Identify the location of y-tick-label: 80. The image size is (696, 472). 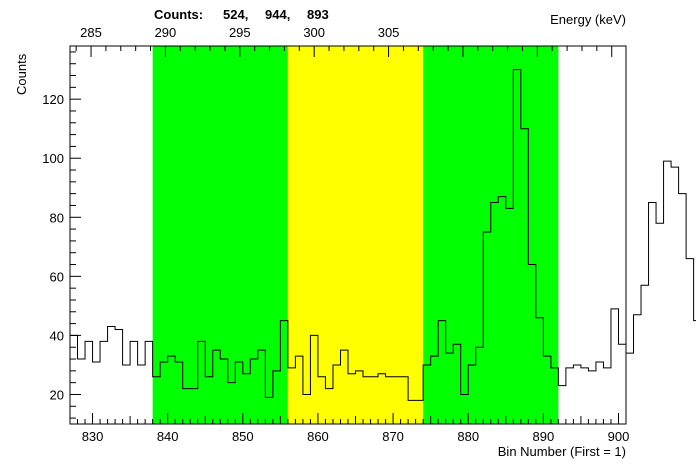
(57, 217).